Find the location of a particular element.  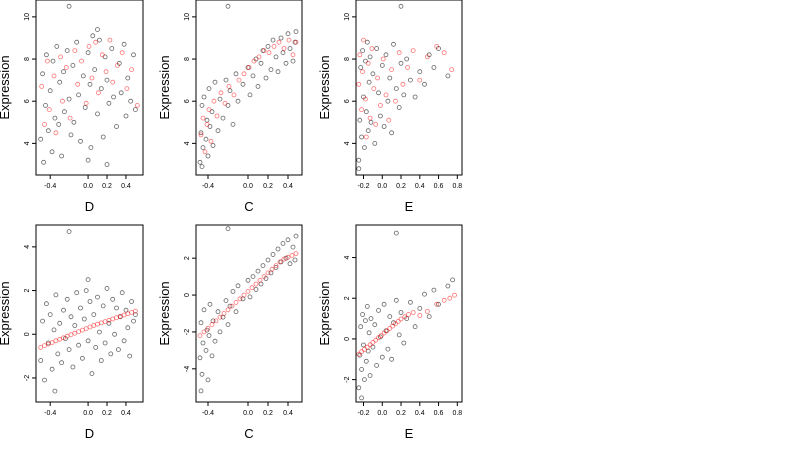

panel-4-x-axis-title: D is located at coordinates (89, 433).